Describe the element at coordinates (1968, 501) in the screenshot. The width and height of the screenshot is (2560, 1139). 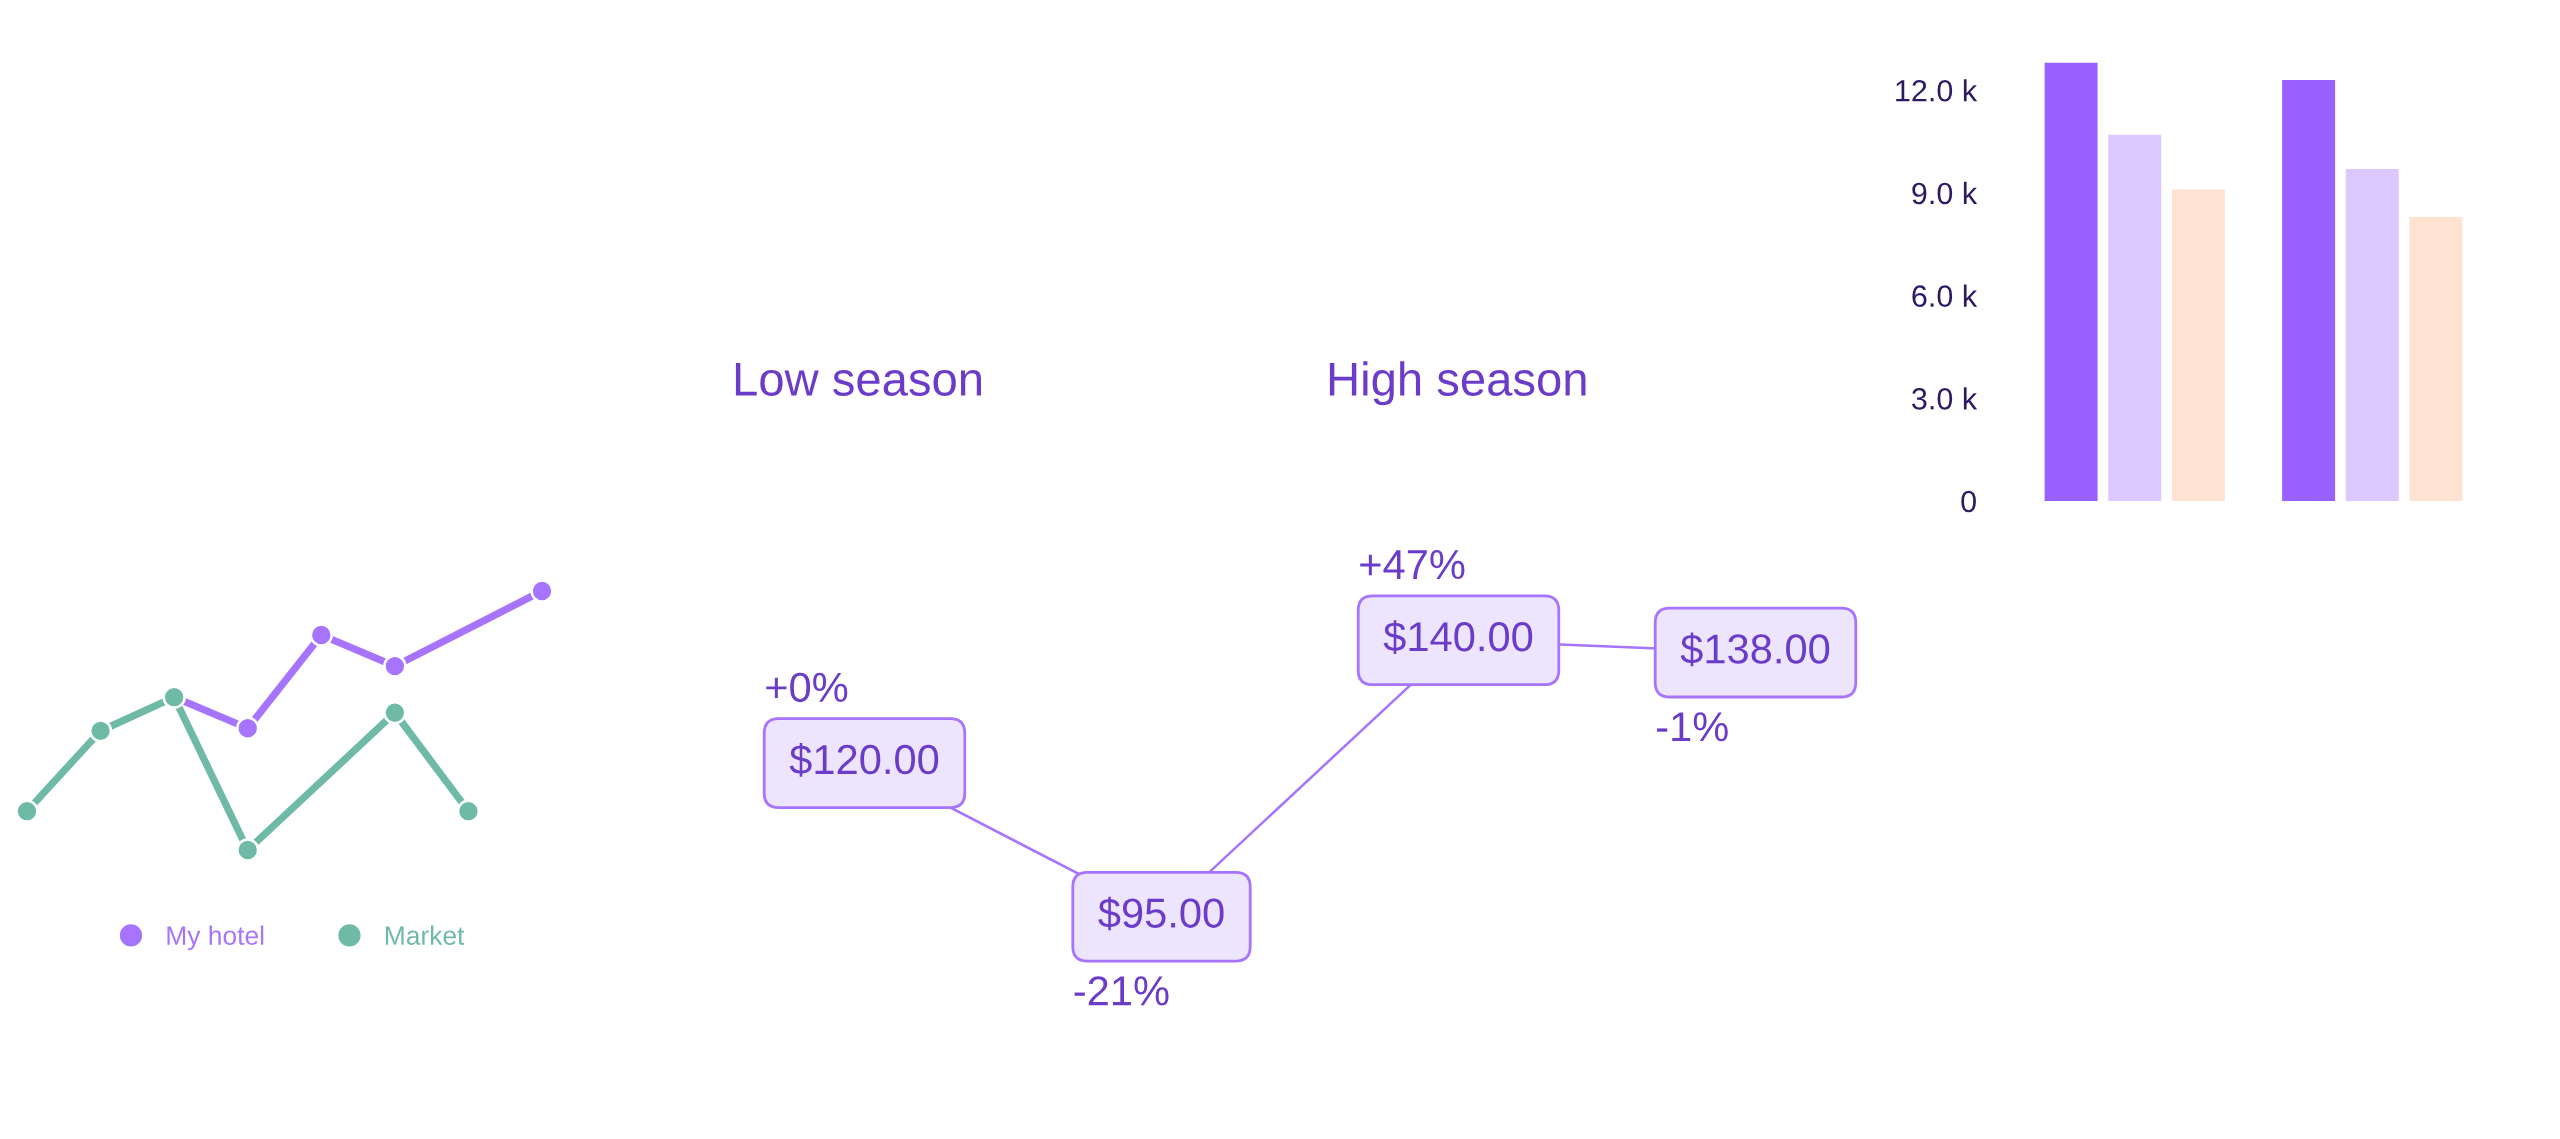
I see `y-tick-label: 0` at that location.